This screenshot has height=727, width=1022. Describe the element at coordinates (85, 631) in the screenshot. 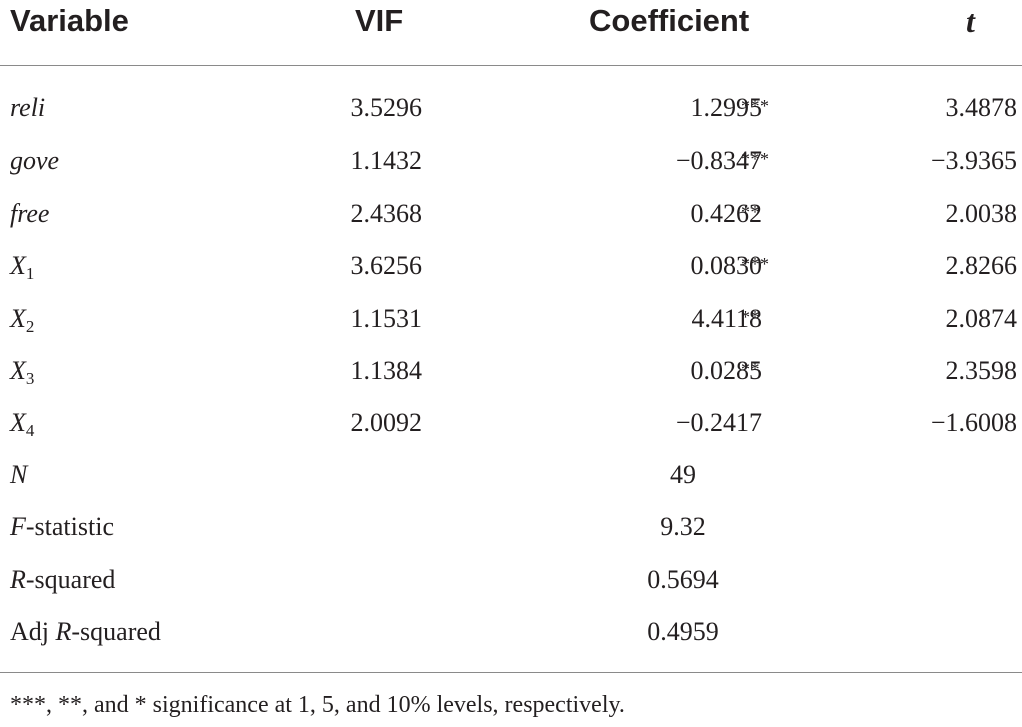

I see `row-label-adj-r-squared: Adj R-squared` at that location.